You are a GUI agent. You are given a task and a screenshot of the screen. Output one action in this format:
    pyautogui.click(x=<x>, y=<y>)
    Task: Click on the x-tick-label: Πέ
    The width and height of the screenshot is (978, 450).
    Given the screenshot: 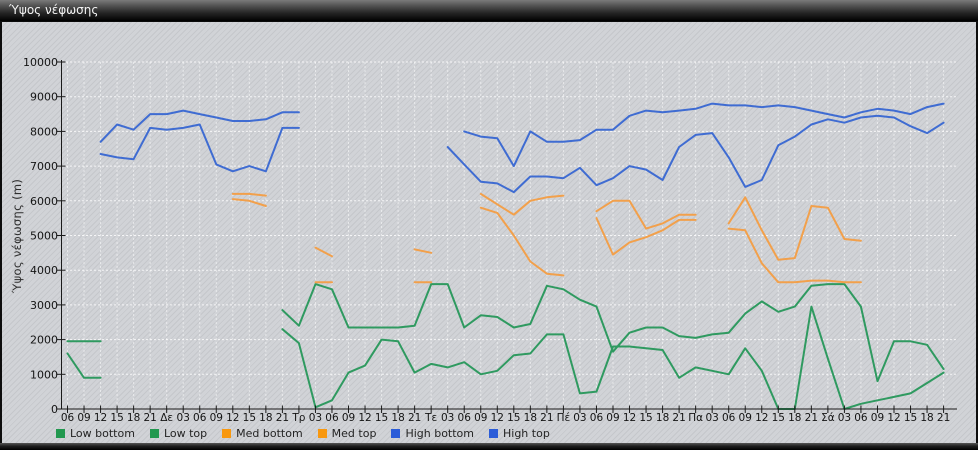 What is the action you would take?
    pyautogui.click(x=564, y=418)
    